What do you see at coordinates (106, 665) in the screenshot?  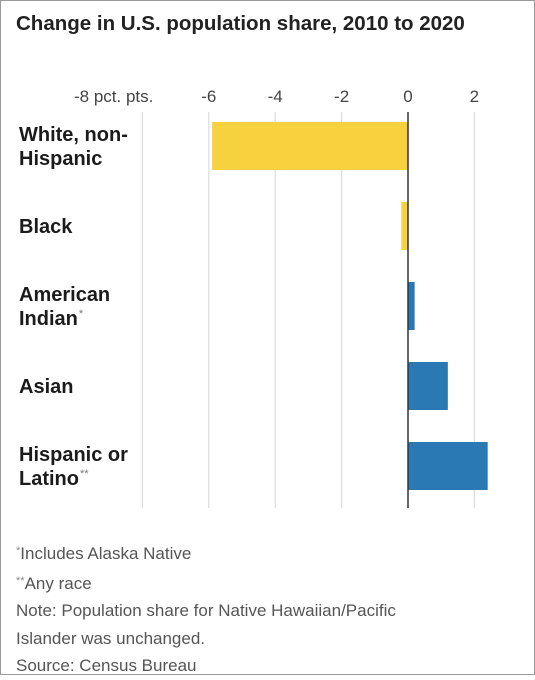 I see `source-line: Source: Census Bureau` at bounding box center [106, 665].